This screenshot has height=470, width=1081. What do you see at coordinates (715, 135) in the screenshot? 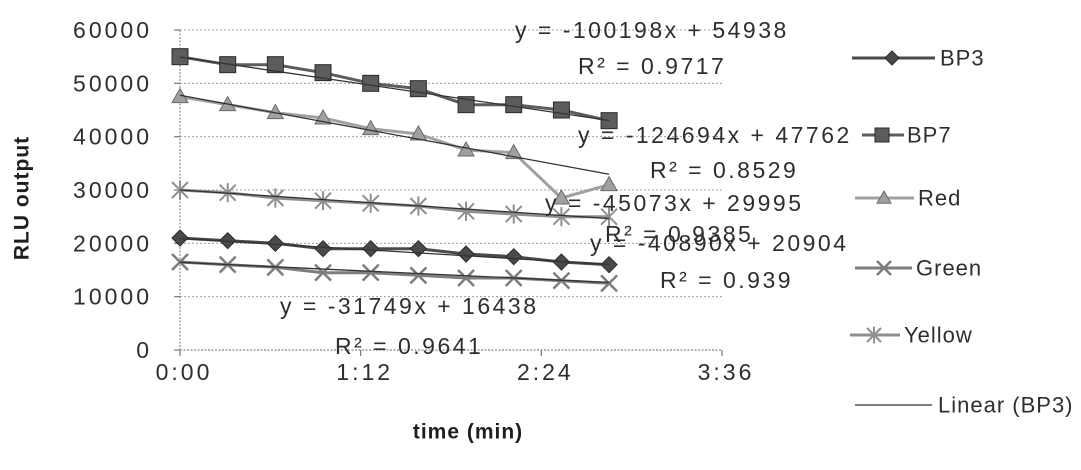
I see `trendline-equation: y = -124694x + 47762` at bounding box center [715, 135].